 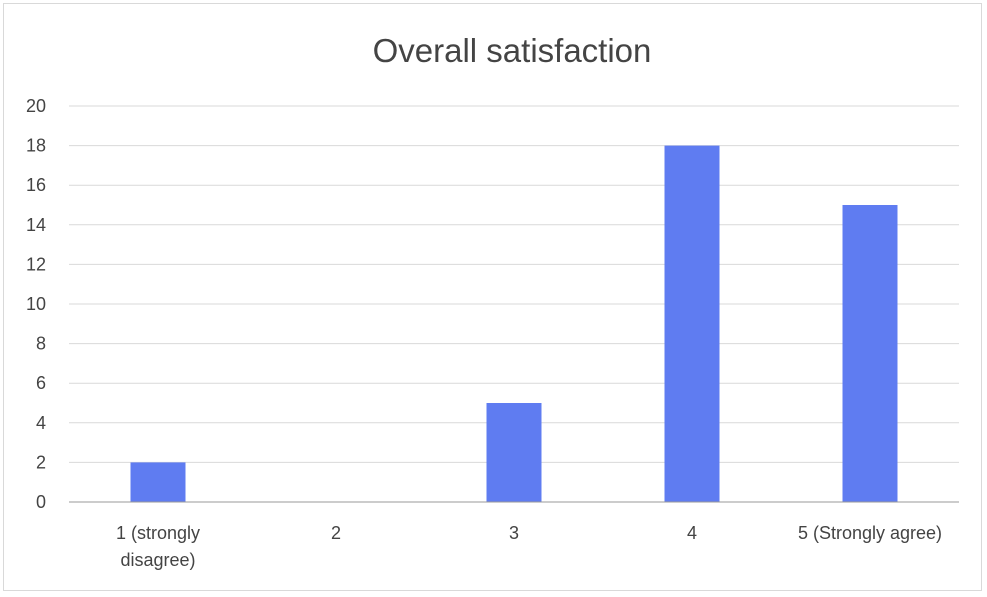 I want to click on y-tick-label: 16, so click(x=36, y=185).